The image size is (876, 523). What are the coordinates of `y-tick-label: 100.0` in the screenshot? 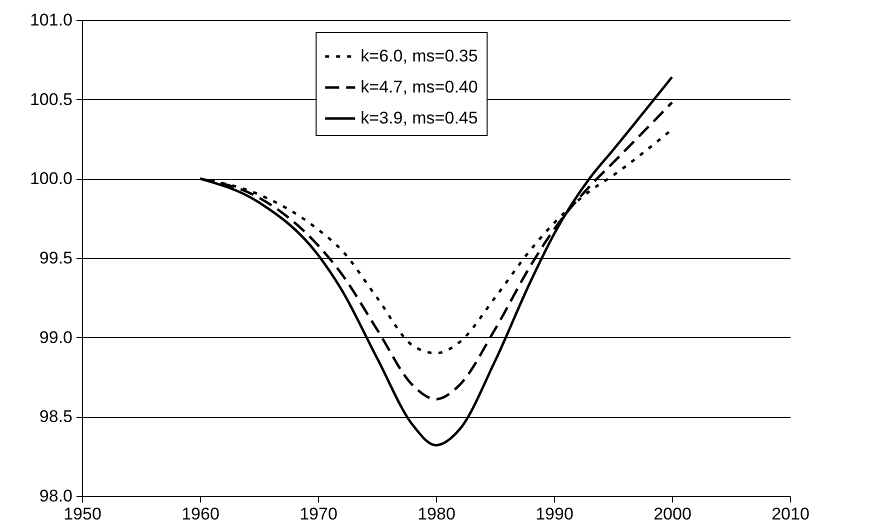 It's located at (51, 178).